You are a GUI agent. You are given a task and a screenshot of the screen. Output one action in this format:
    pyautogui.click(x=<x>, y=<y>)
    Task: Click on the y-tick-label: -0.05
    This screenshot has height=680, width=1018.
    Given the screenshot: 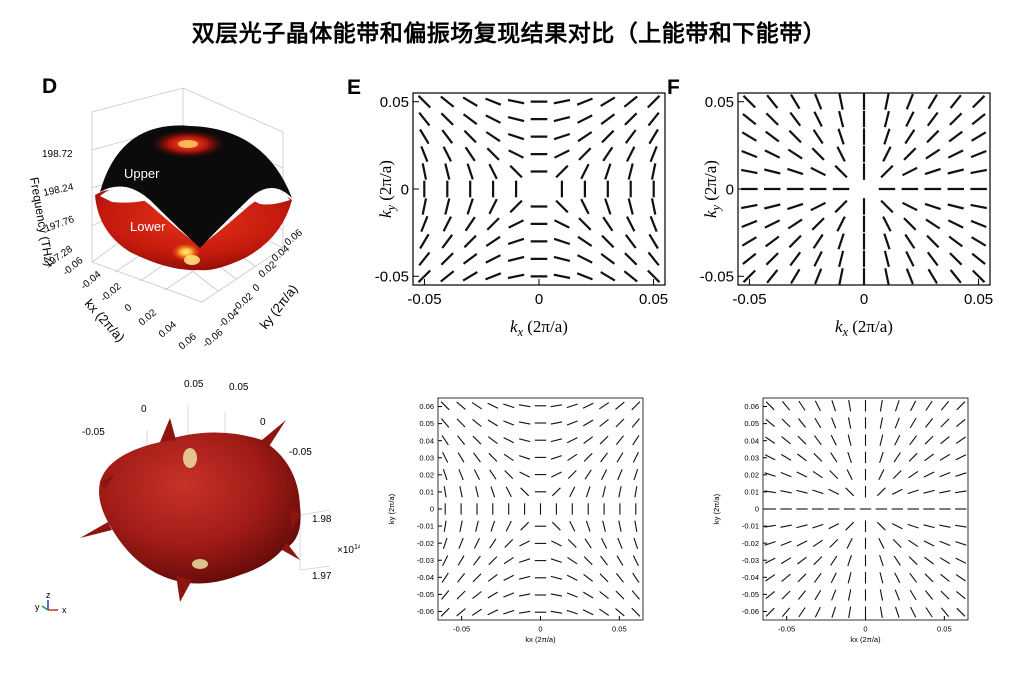 What is the action you would take?
    pyautogui.click(x=425, y=594)
    